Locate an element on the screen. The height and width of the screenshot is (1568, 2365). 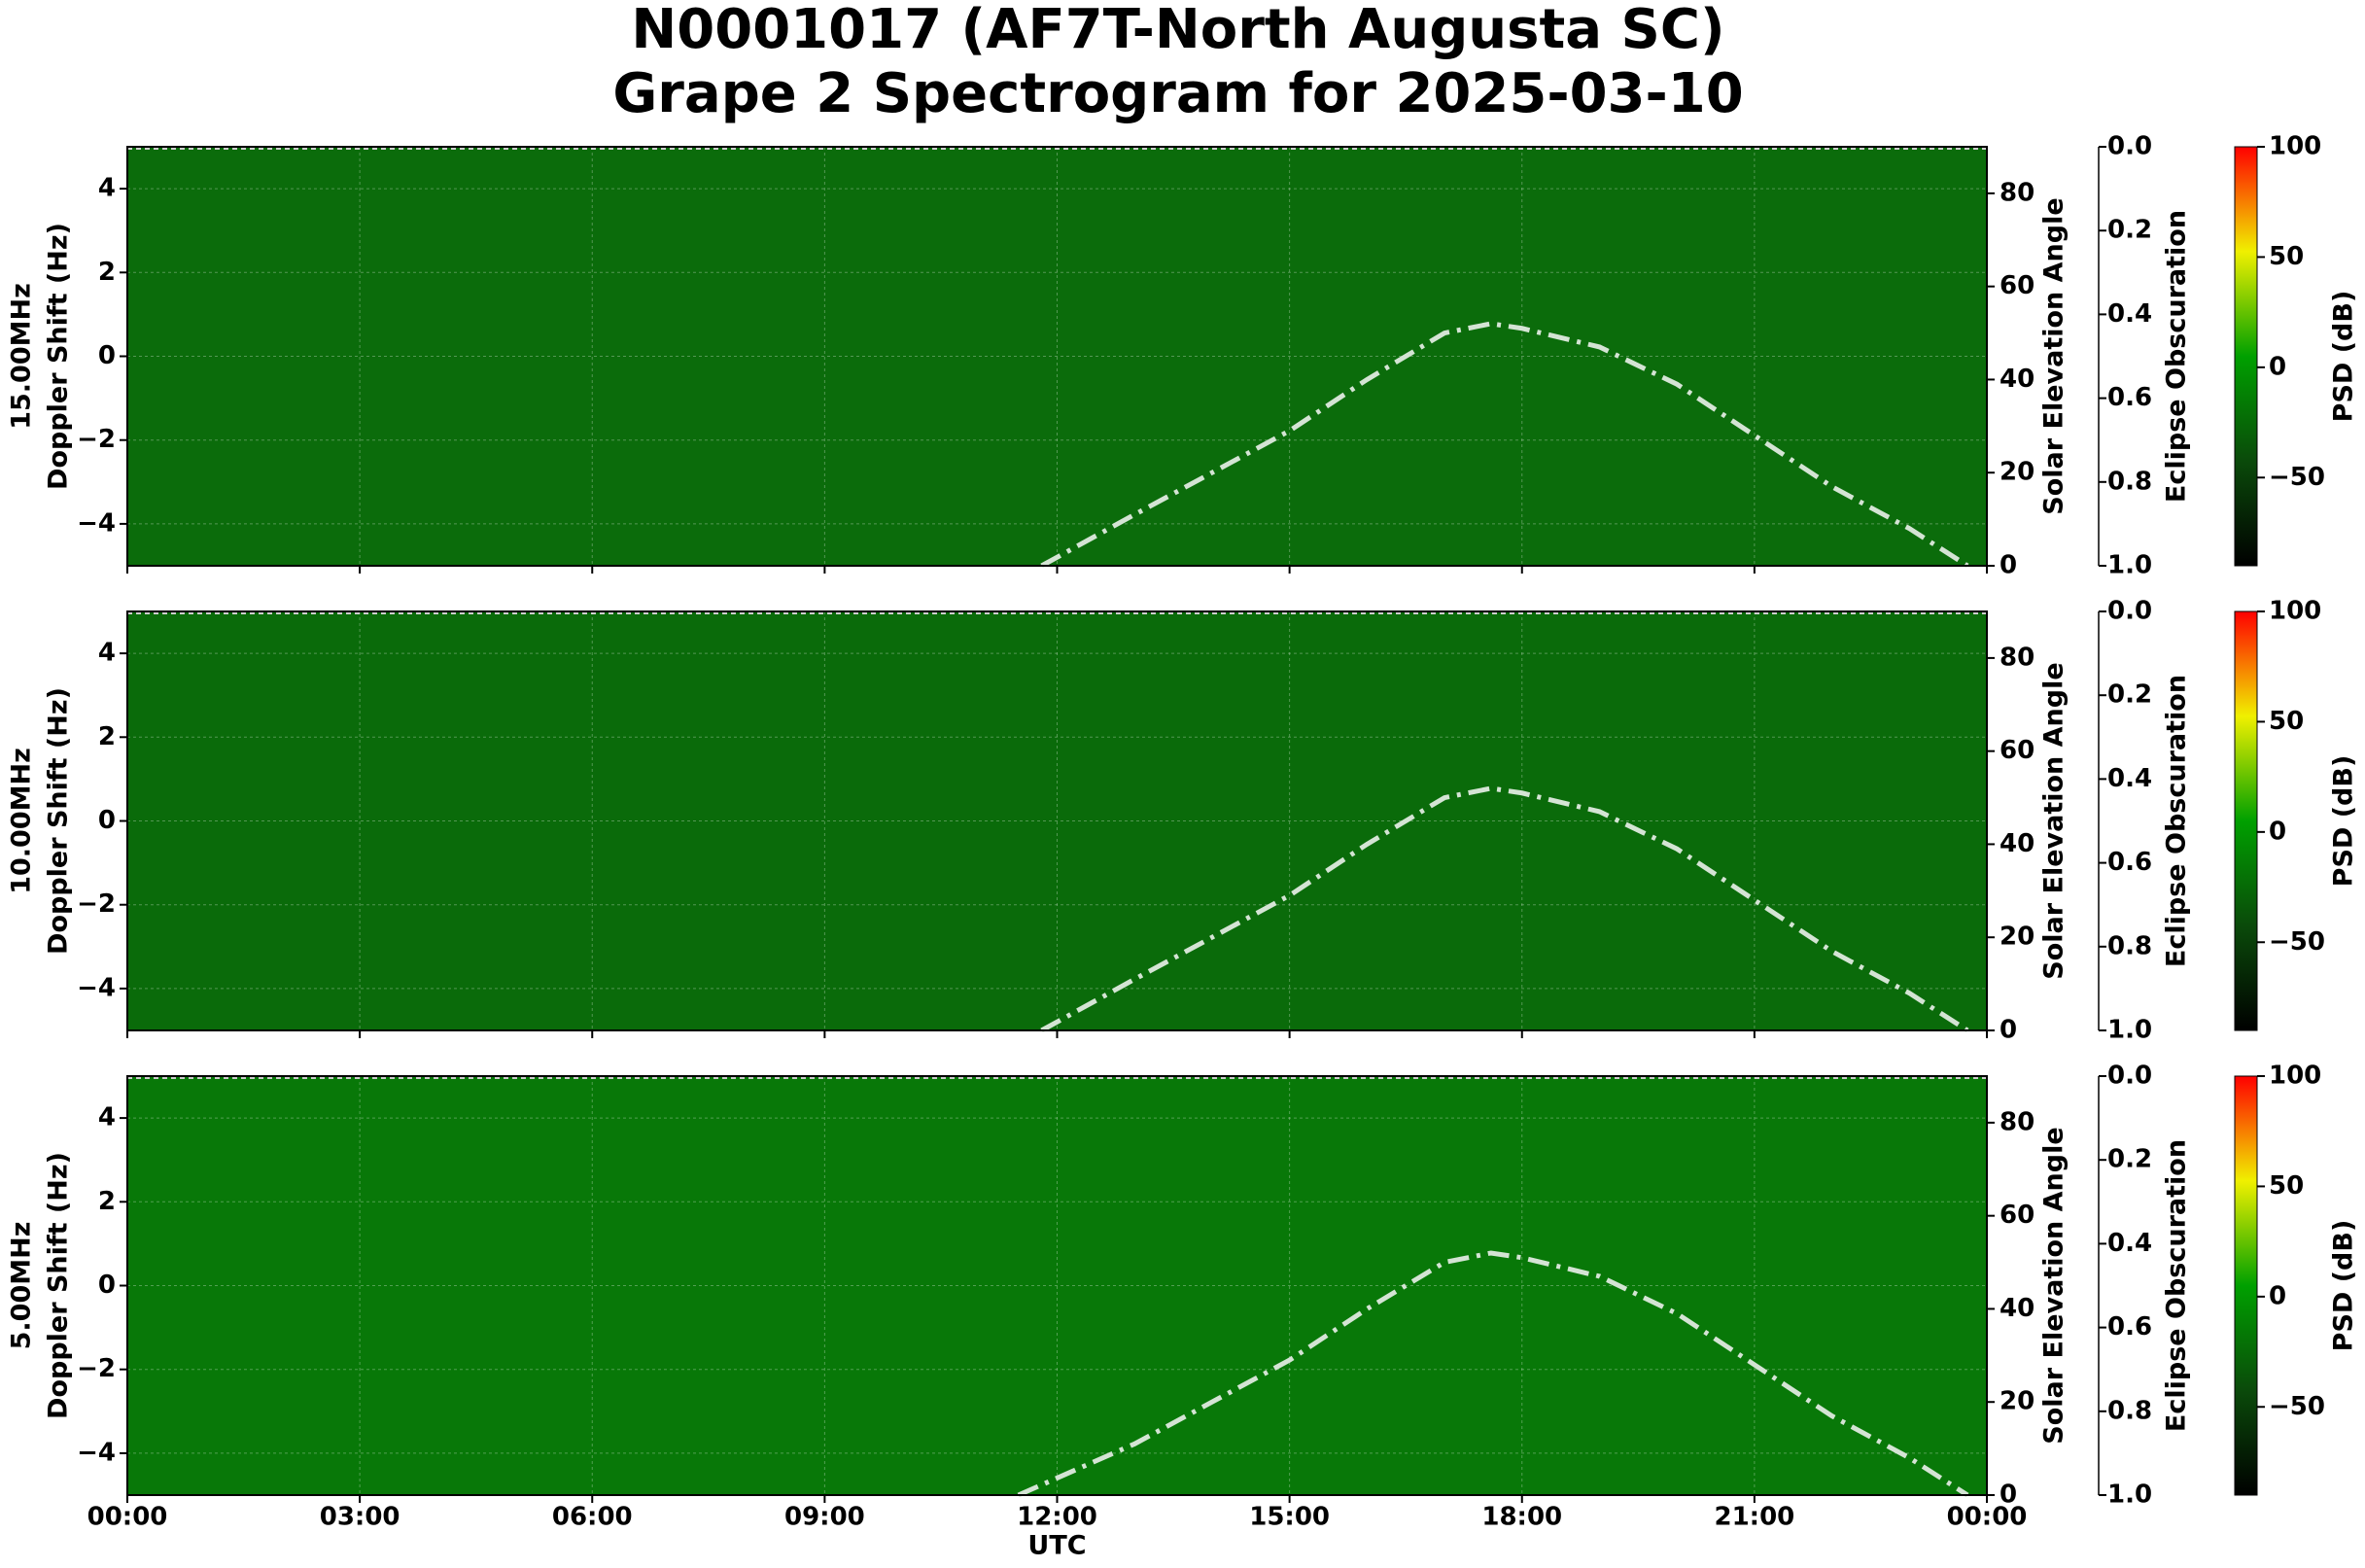
y-axis-label: 10.00MHz is located at coordinates (22, 821).